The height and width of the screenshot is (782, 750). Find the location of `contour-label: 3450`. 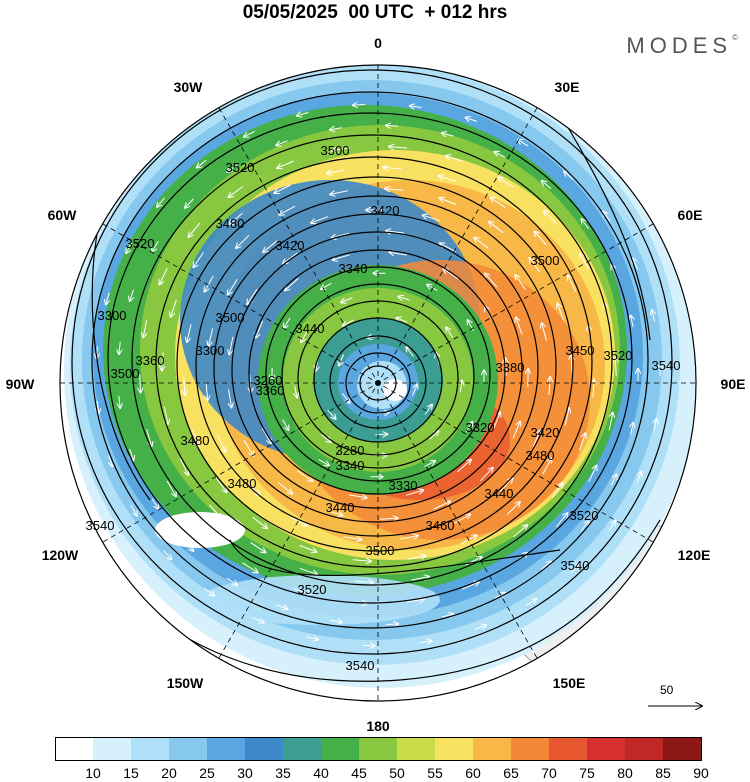

contour-label: 3450 is located at coordinates (580, 350).